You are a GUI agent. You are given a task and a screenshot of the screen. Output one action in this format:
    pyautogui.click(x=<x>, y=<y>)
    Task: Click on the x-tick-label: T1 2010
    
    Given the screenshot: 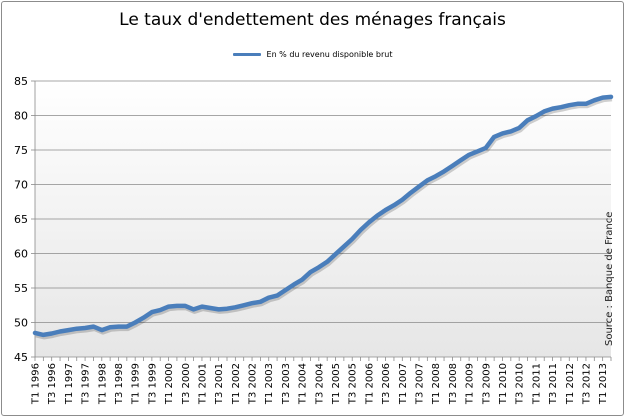 What is the action you would take?
    pyautogui.click(x=503, y=384)
    